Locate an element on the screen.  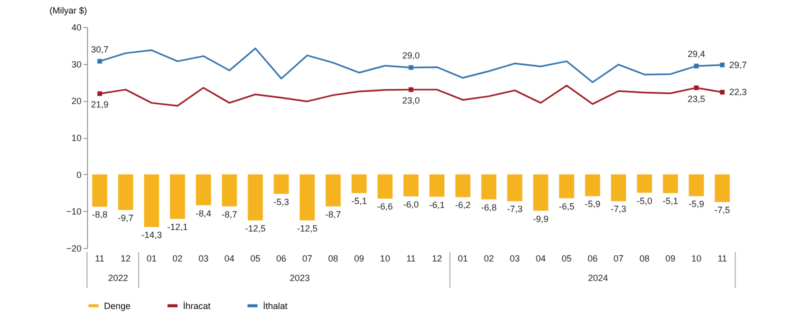
data-label: -6,2 is located at coordinates (463, 205).